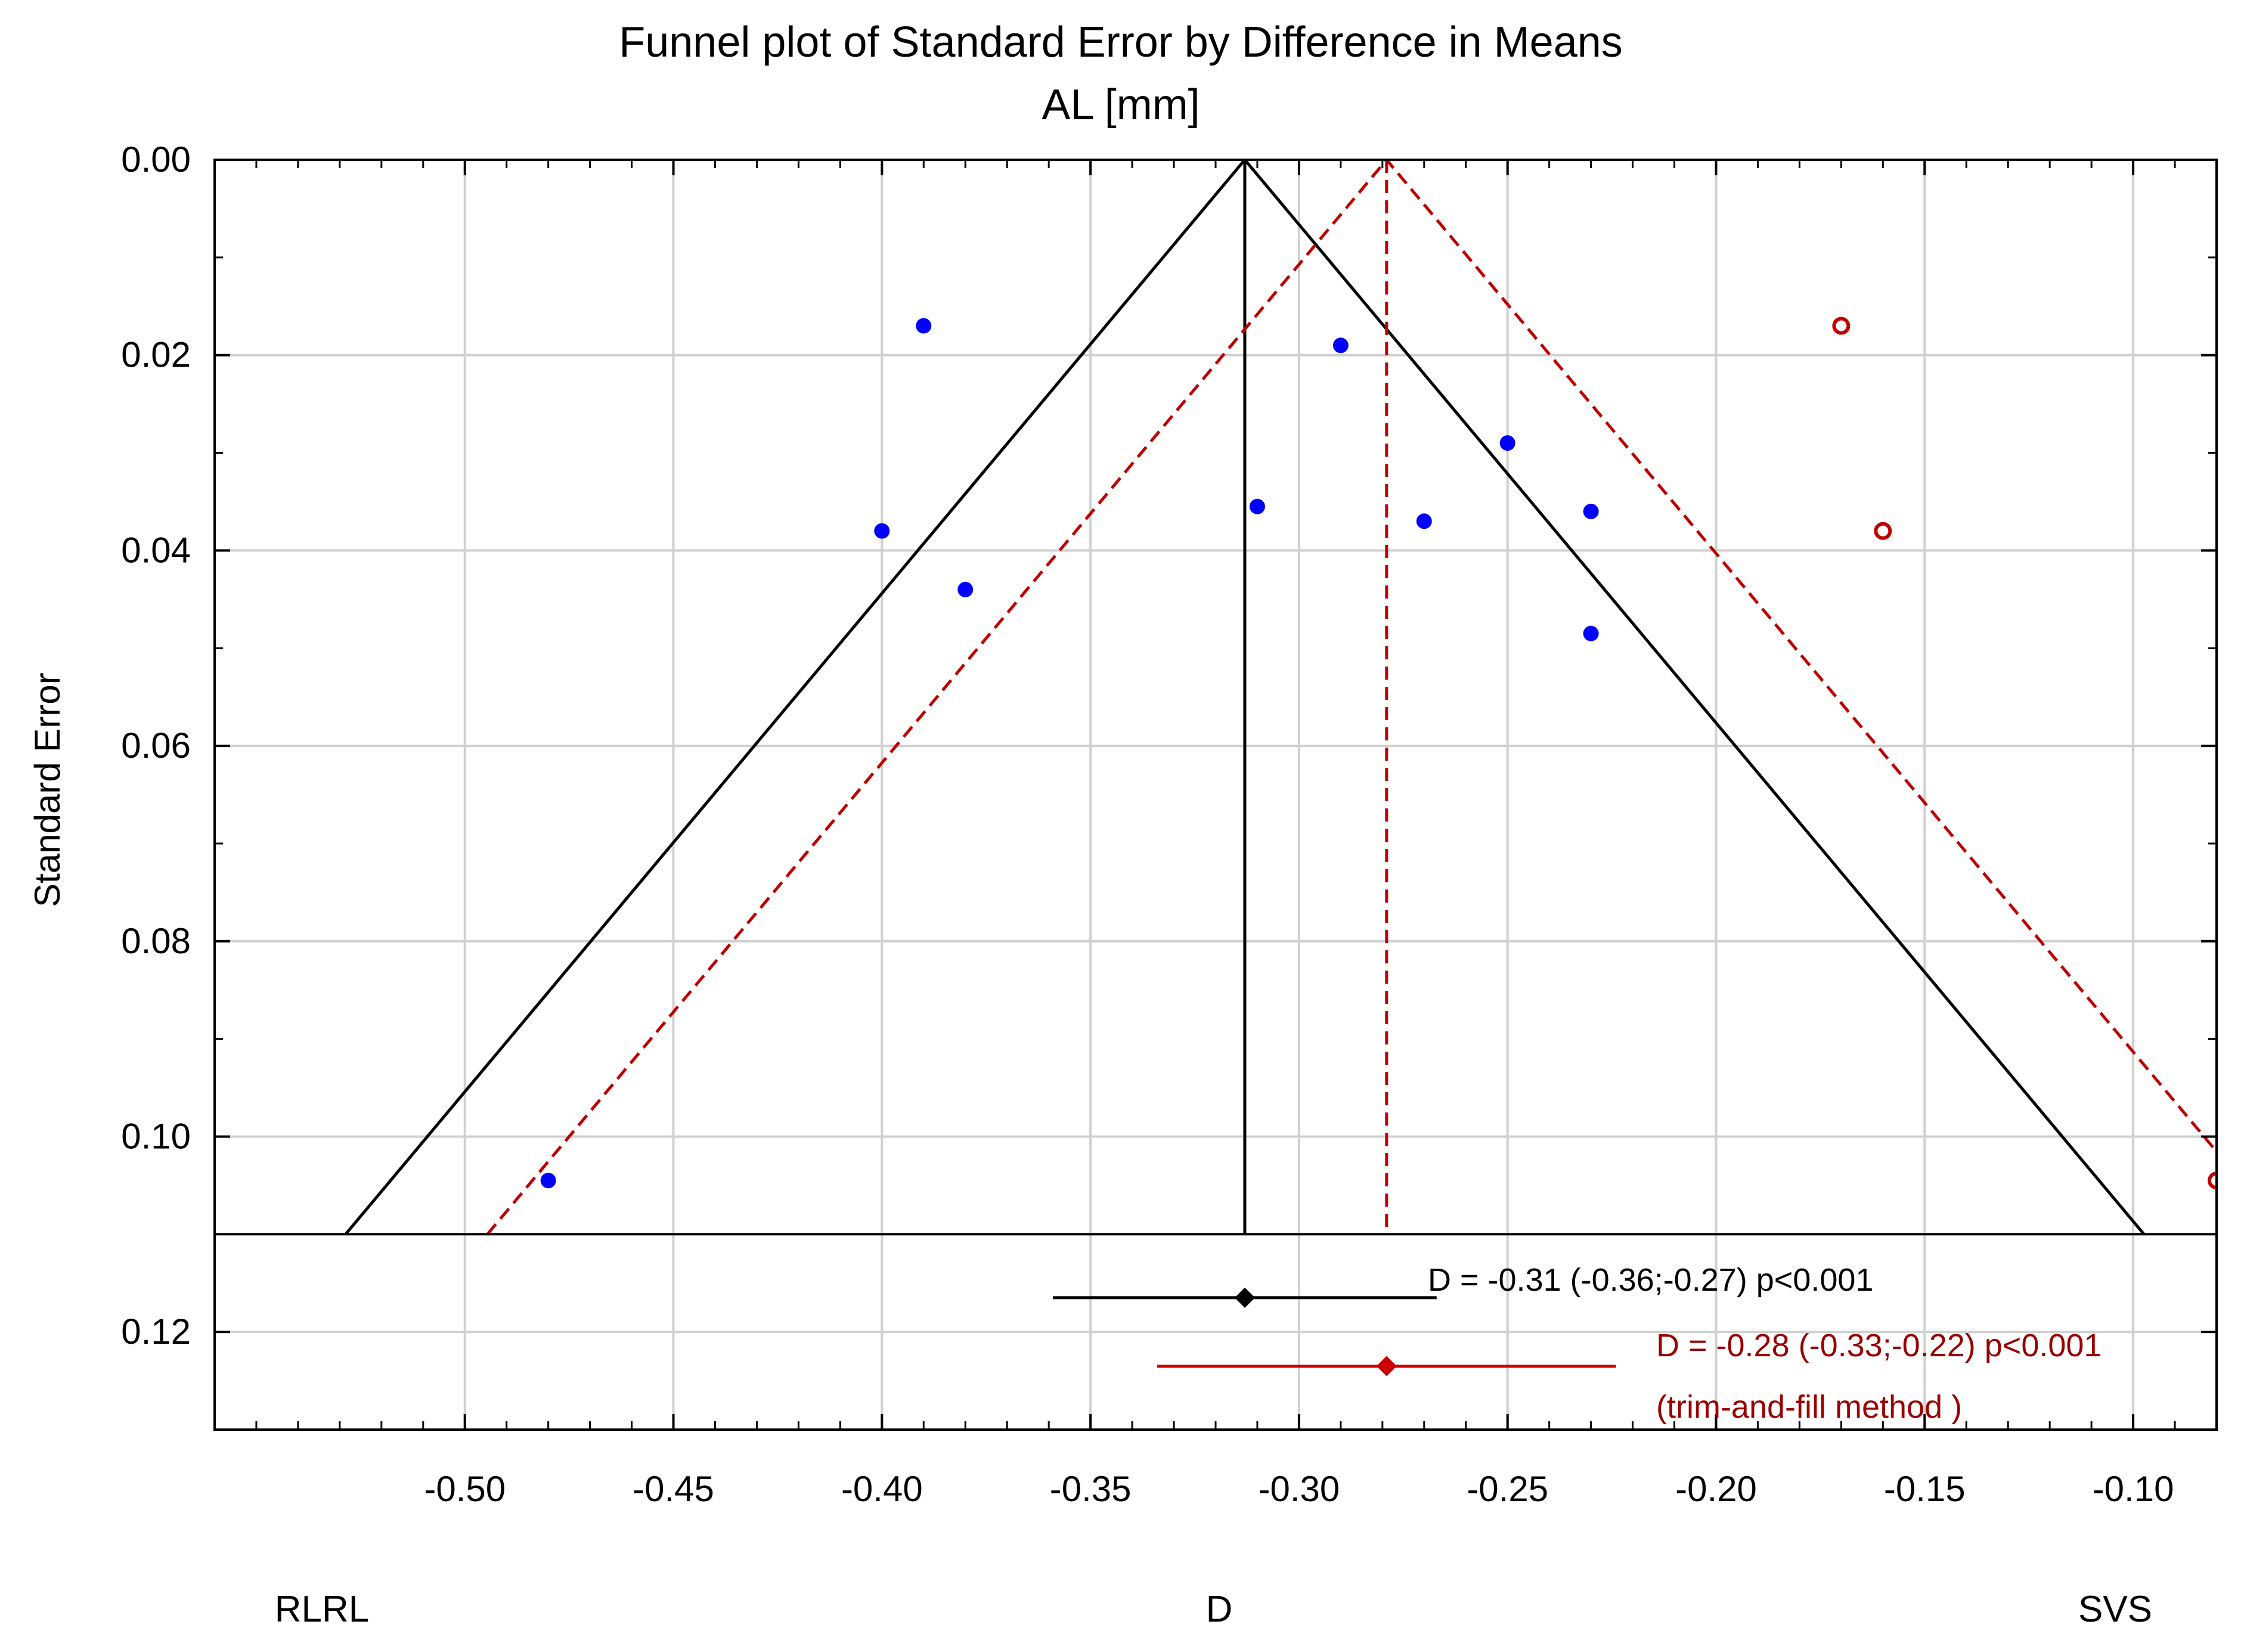 The image size is (2244, 1652). What do you see at coordinates (1879, 1345) in the screenshot?
I see `summary-label-trimfill: D = -0.28 (-0.33;-0.22) p<0.001` at bounding box center [1879, 1345].